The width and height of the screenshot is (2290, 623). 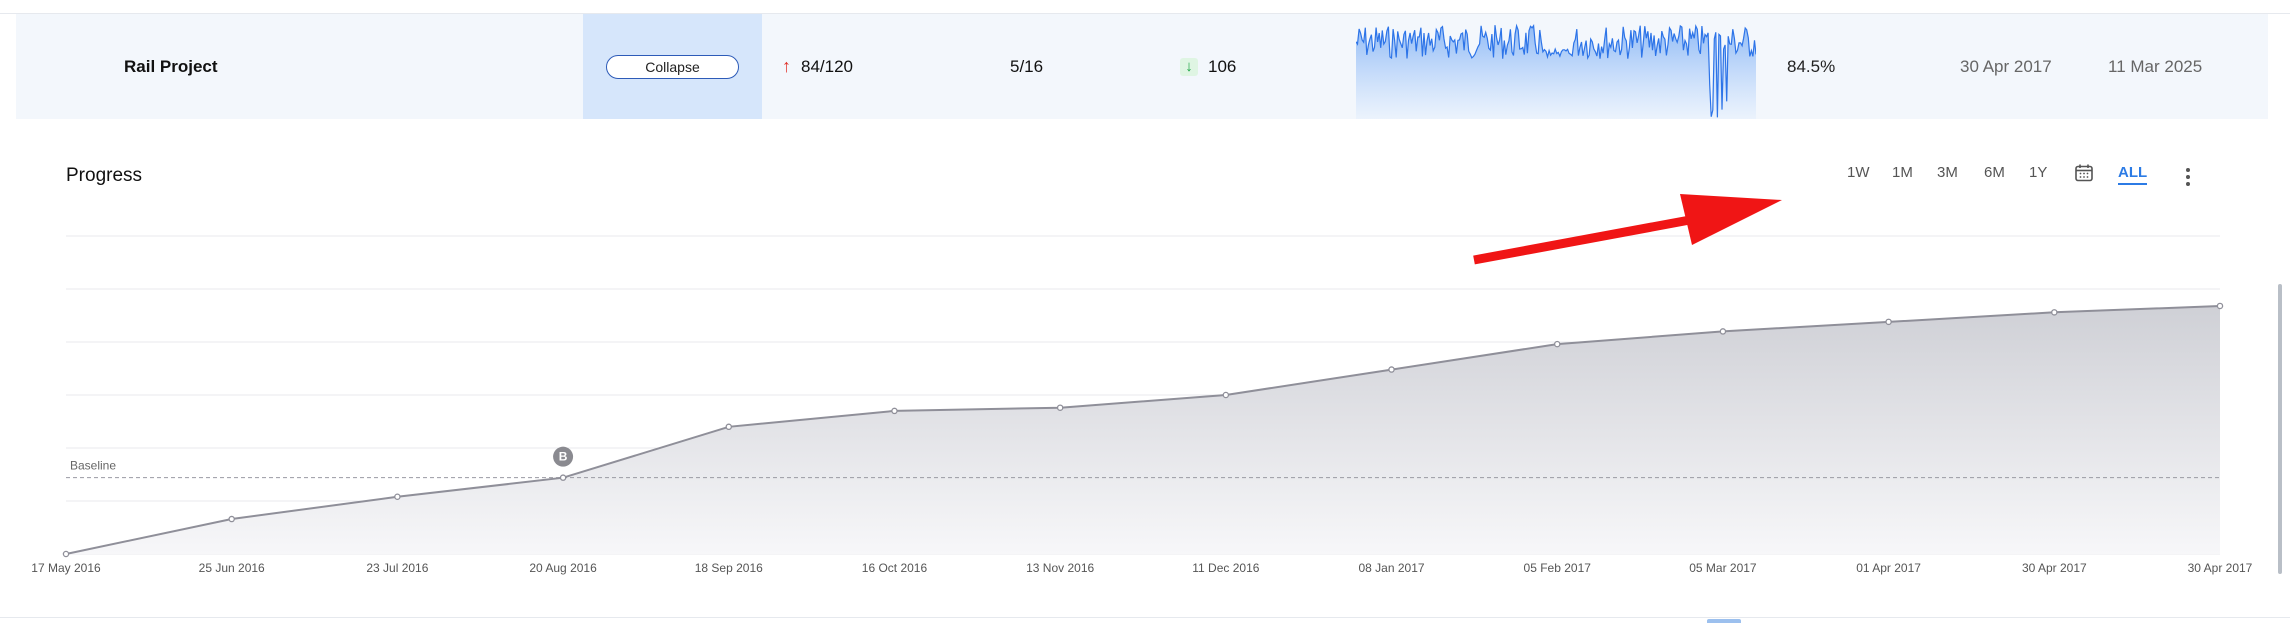 What do you see at coordinates (93, 466) in the screenshot?
I see `baseline-label: Baseline` at bounding box center [93, 466].